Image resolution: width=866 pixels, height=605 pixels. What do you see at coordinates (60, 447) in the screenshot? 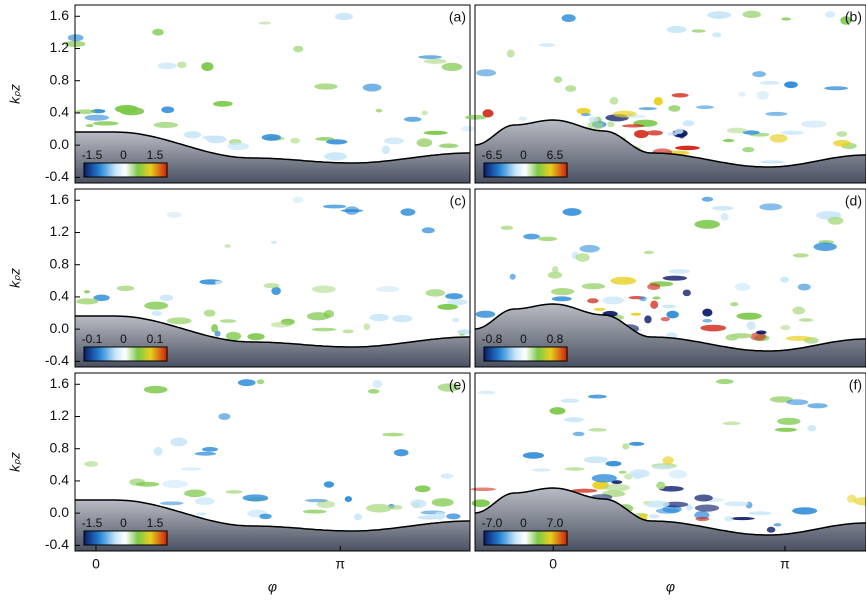
I see `y-tick-label: 0.8` at bounding box center [60, 447].